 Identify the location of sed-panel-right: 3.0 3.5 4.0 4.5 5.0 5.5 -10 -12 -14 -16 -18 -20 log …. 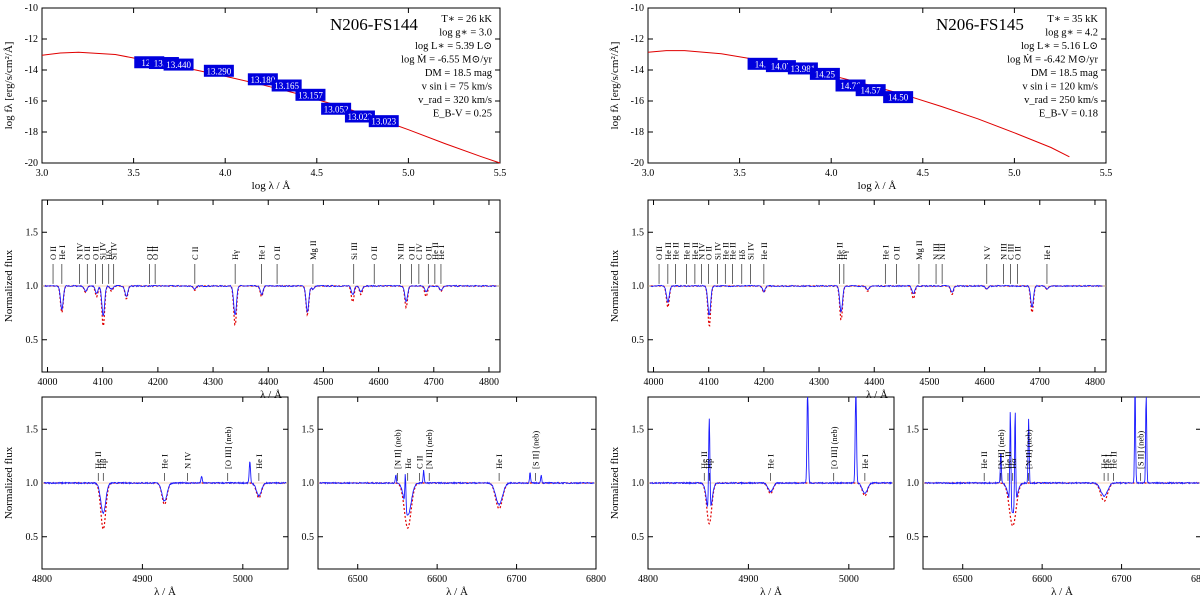
(860, 97).